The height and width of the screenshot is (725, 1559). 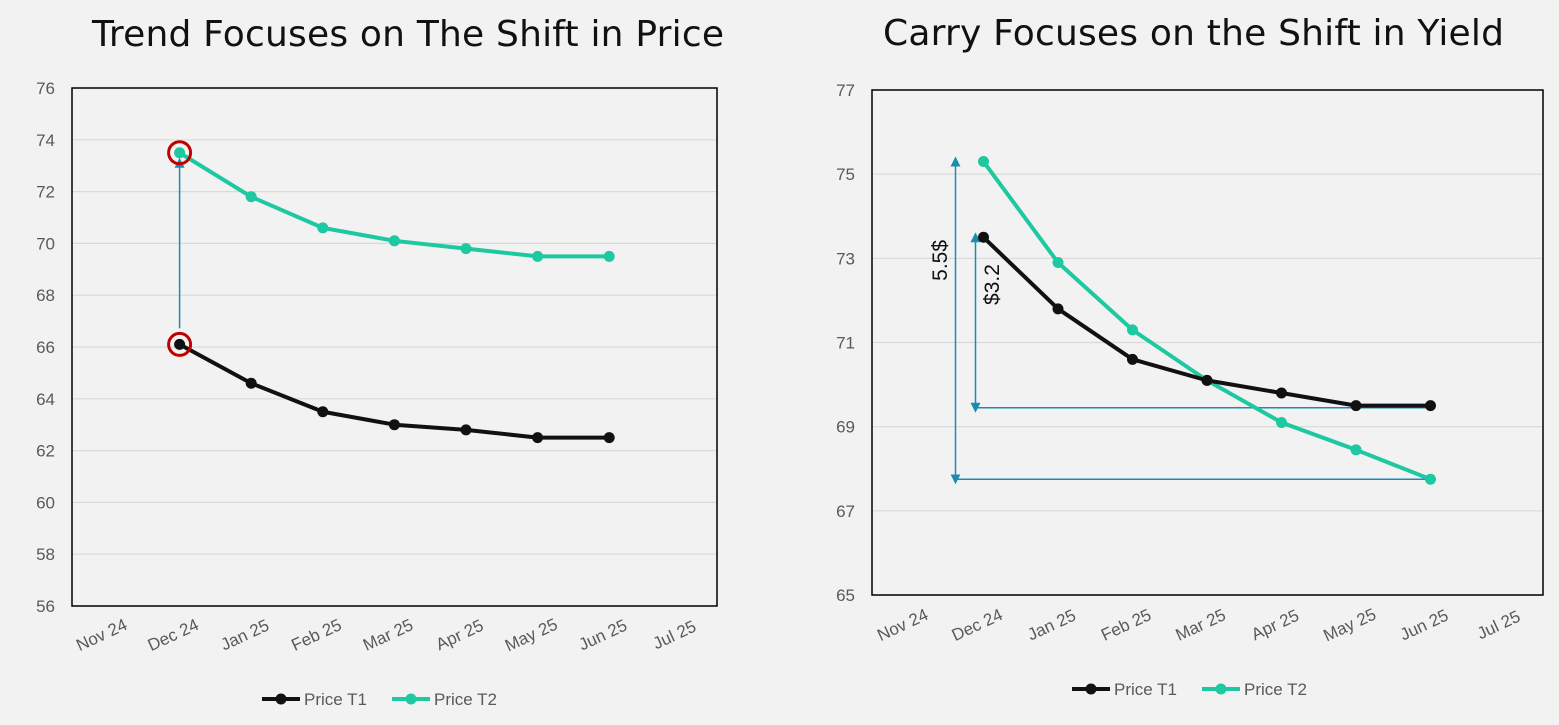 What do you see at coordinates (1194, 33) in the screenshot?
I see `chart-title: Carry Focuses on the Shift in Yield` at bounding box center [1194, 33].